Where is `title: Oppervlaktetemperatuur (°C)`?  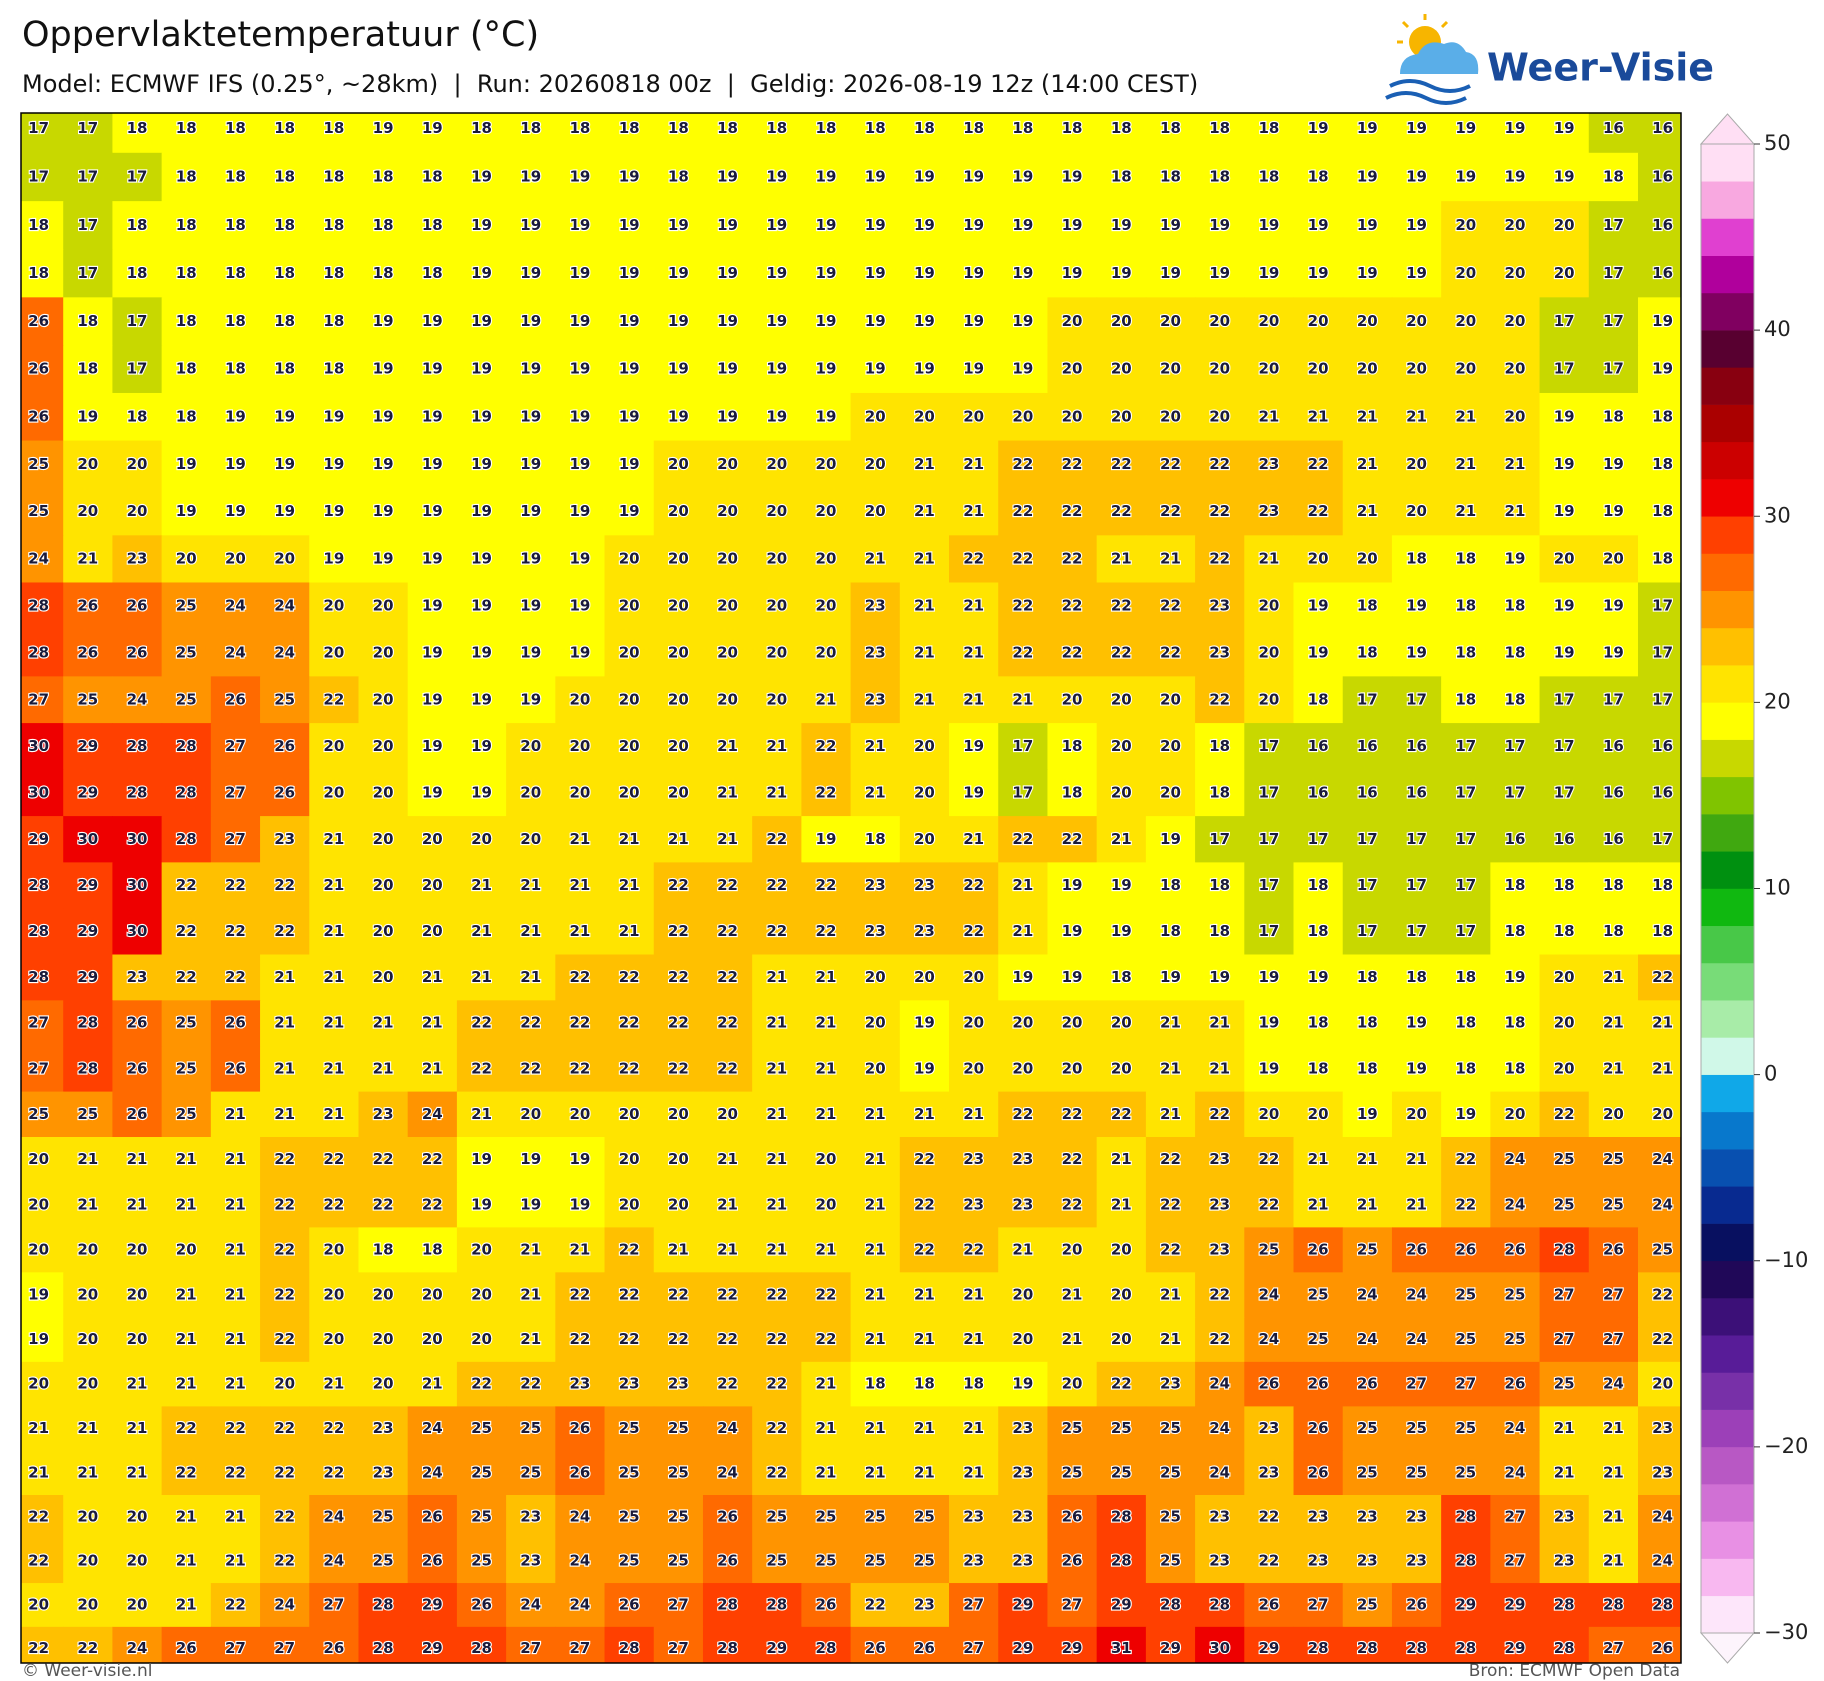 title: Oppervlaktetemperatuur (°C) is located at coordinates (280, 35).